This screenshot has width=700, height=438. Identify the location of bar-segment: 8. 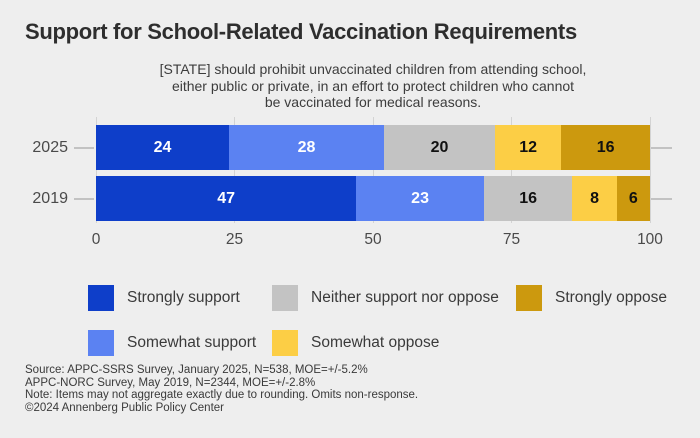
(594, 198).